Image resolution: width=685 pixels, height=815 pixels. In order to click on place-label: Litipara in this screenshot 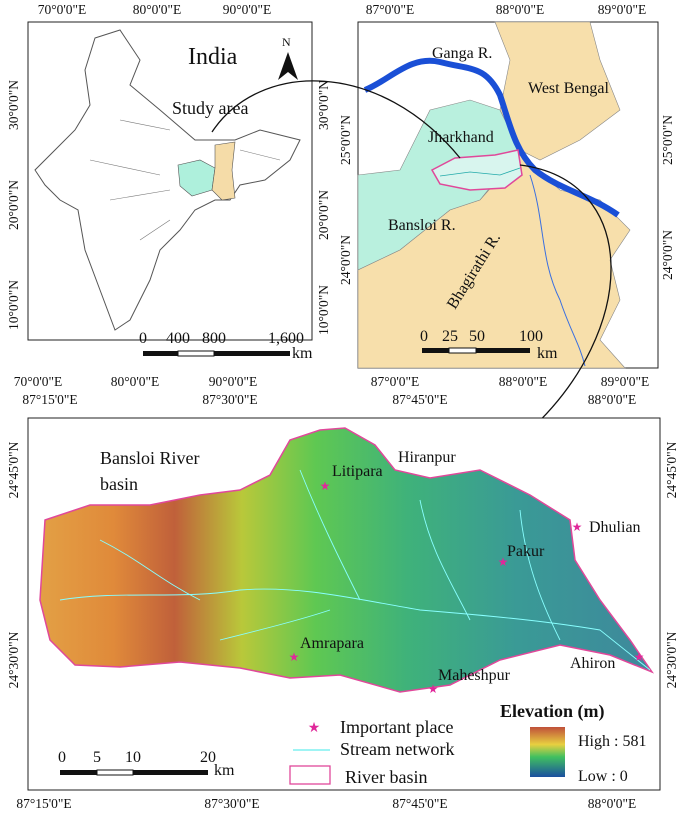, I will do `click(357, 471)`.